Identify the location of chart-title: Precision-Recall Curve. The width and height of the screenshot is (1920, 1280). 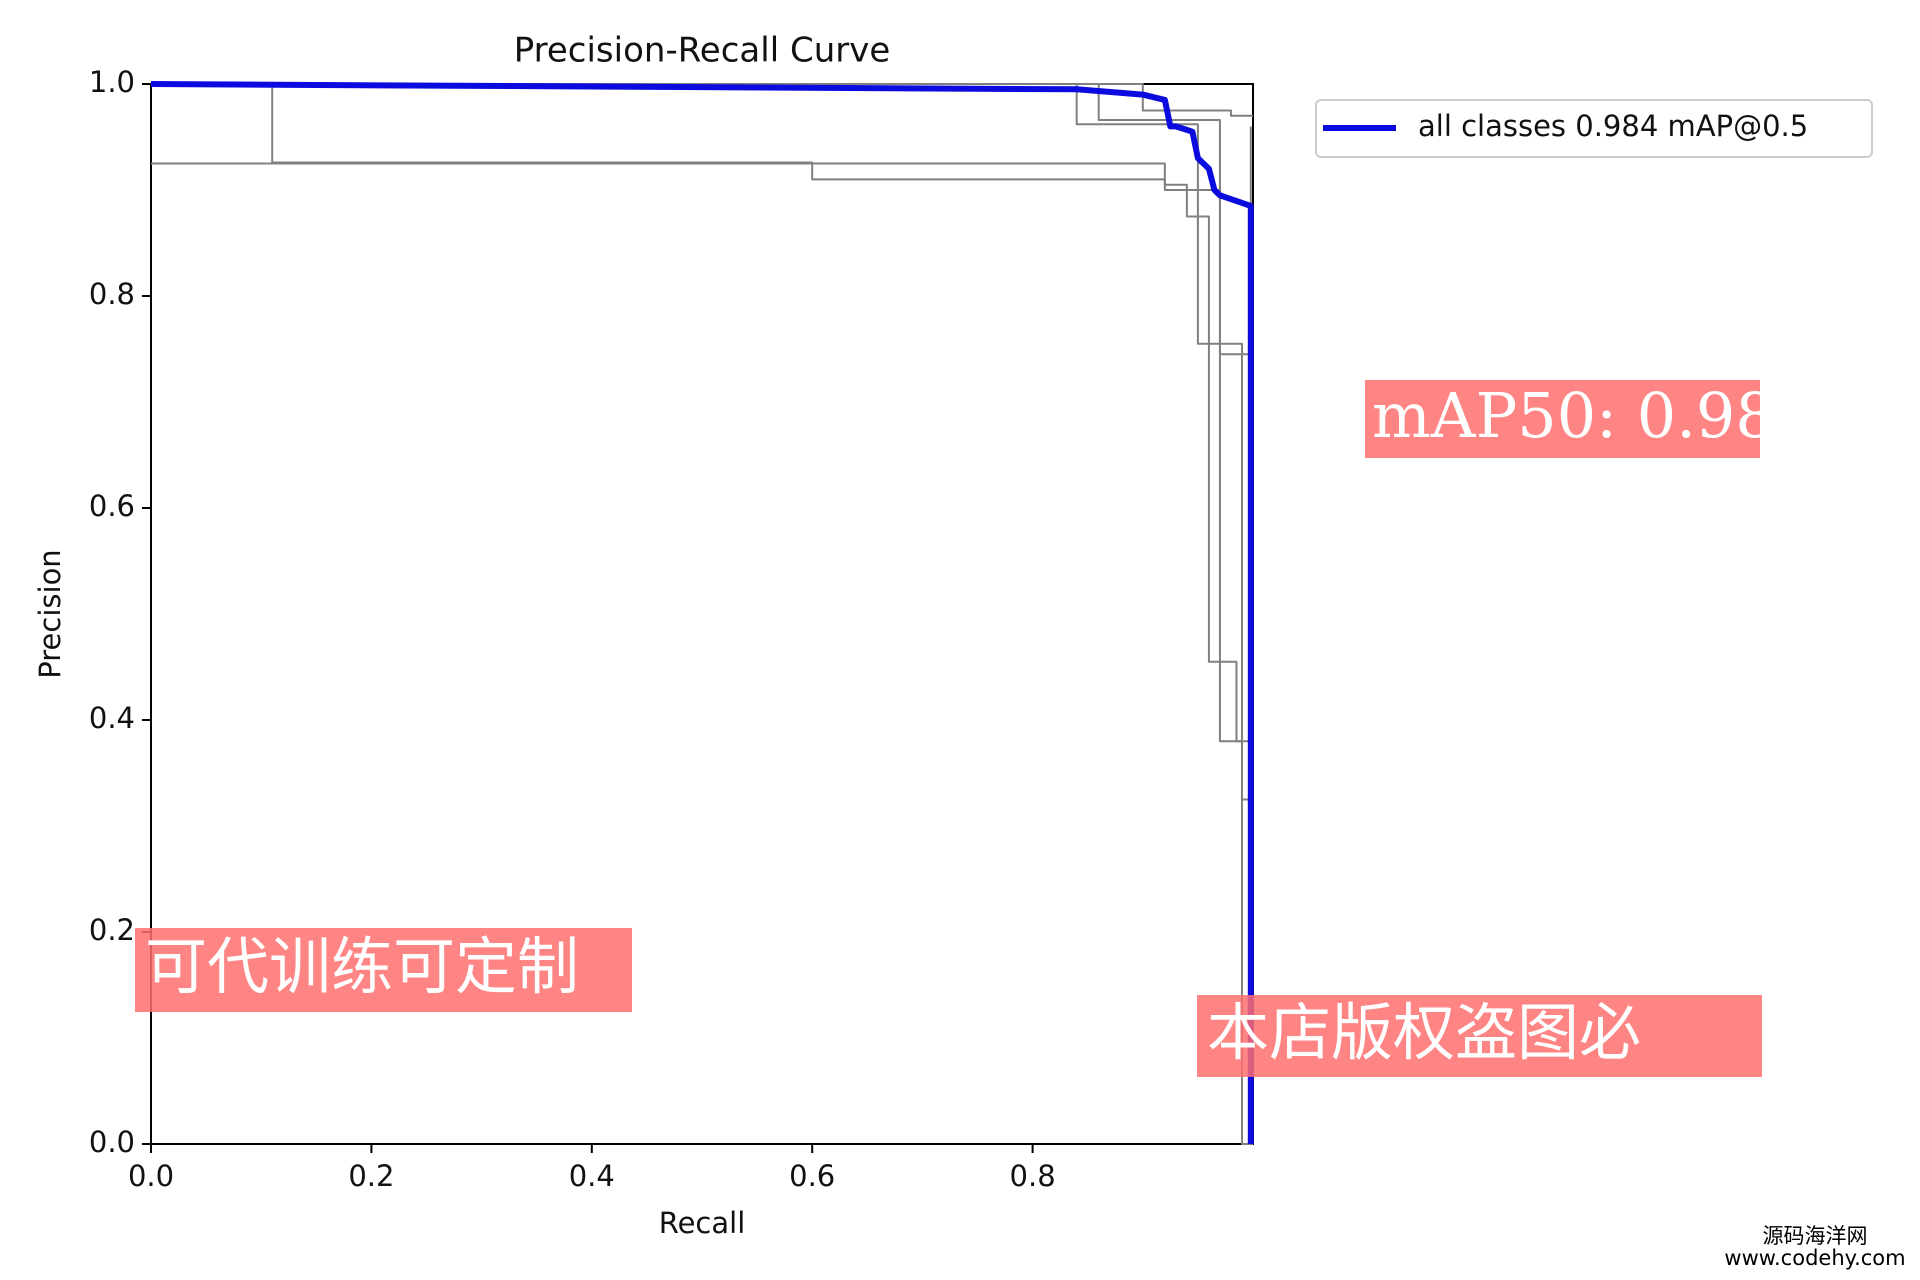
(702, 51).